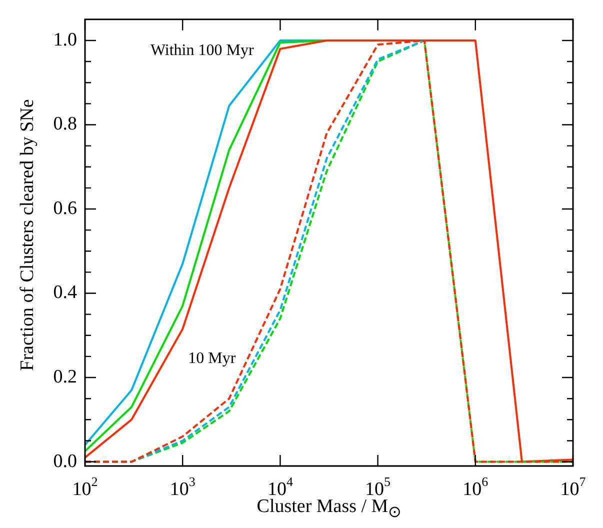  Describe the element at coordinates (65, 208) in the screenshot. I see `y-tick-label: 0.6` at that location.